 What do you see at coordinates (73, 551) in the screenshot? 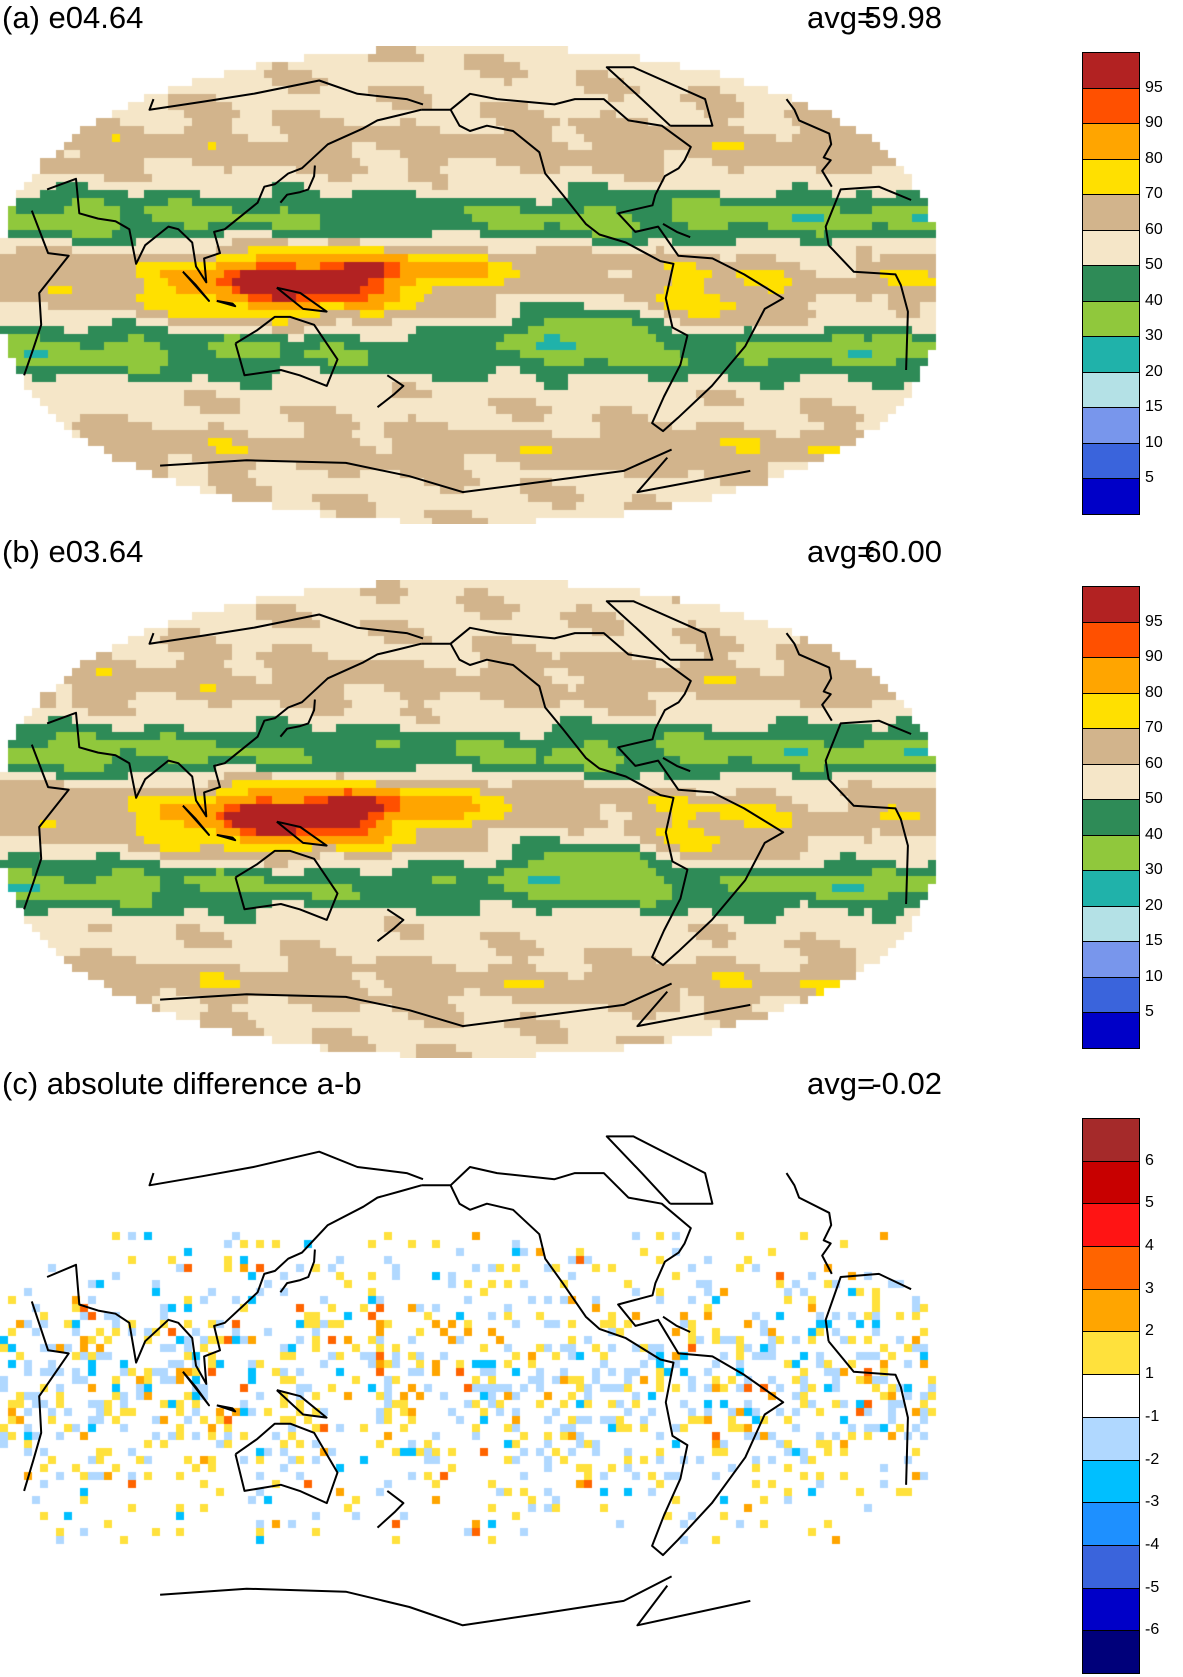
I see `panel-title: (b) e03.64` at bounding box center [73, 551].